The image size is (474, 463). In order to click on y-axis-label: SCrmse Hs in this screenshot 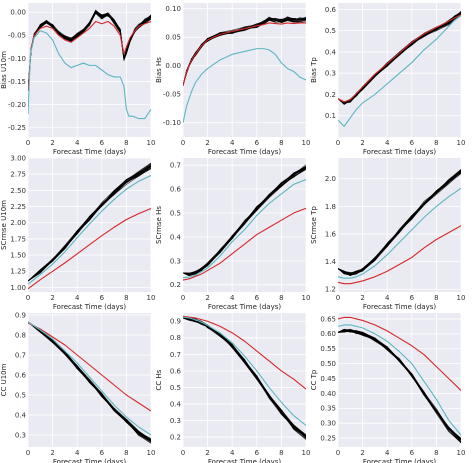, I will do `click(159, 225)`.